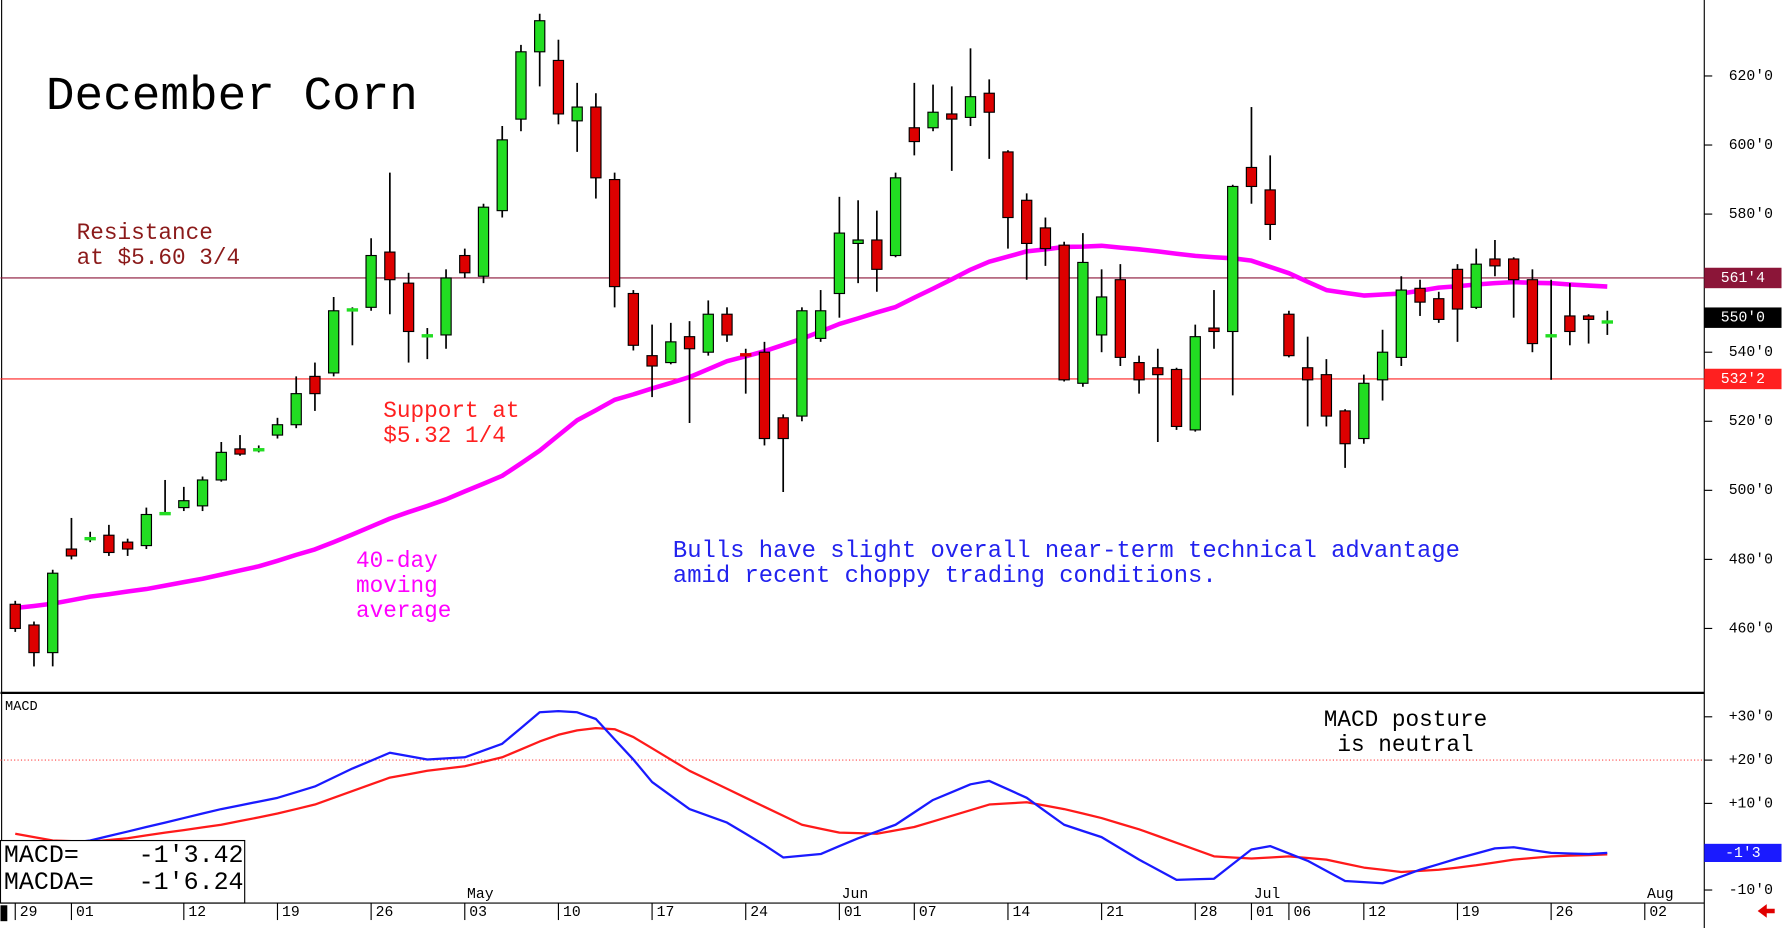 Image resolution: width=1782 pixels, height=928 pixels. Describe the element at coordinates (159, 258) in the screenshot. I see `annotation: at $5.60 3/4` at that location.